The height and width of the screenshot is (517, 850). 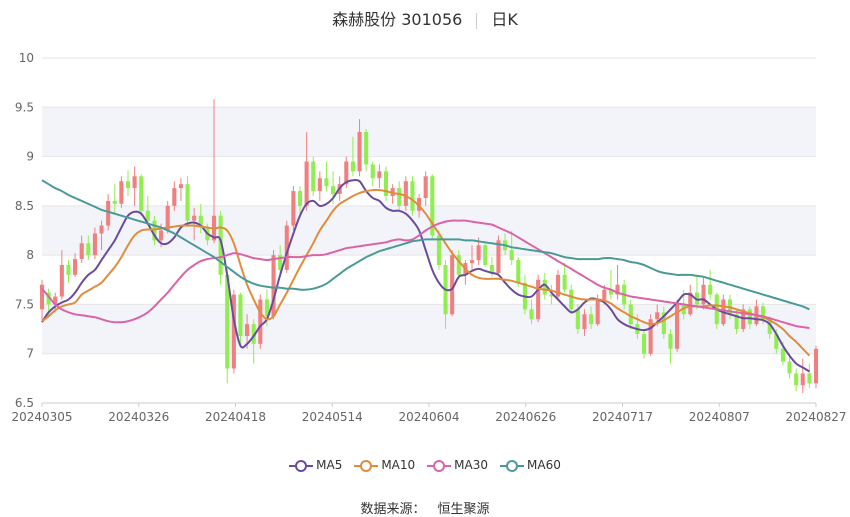 What do you see at coordinates (622, 417) in the screenshot?
I see `x-tick-label: 20240717` at bounding box center [622, 417].